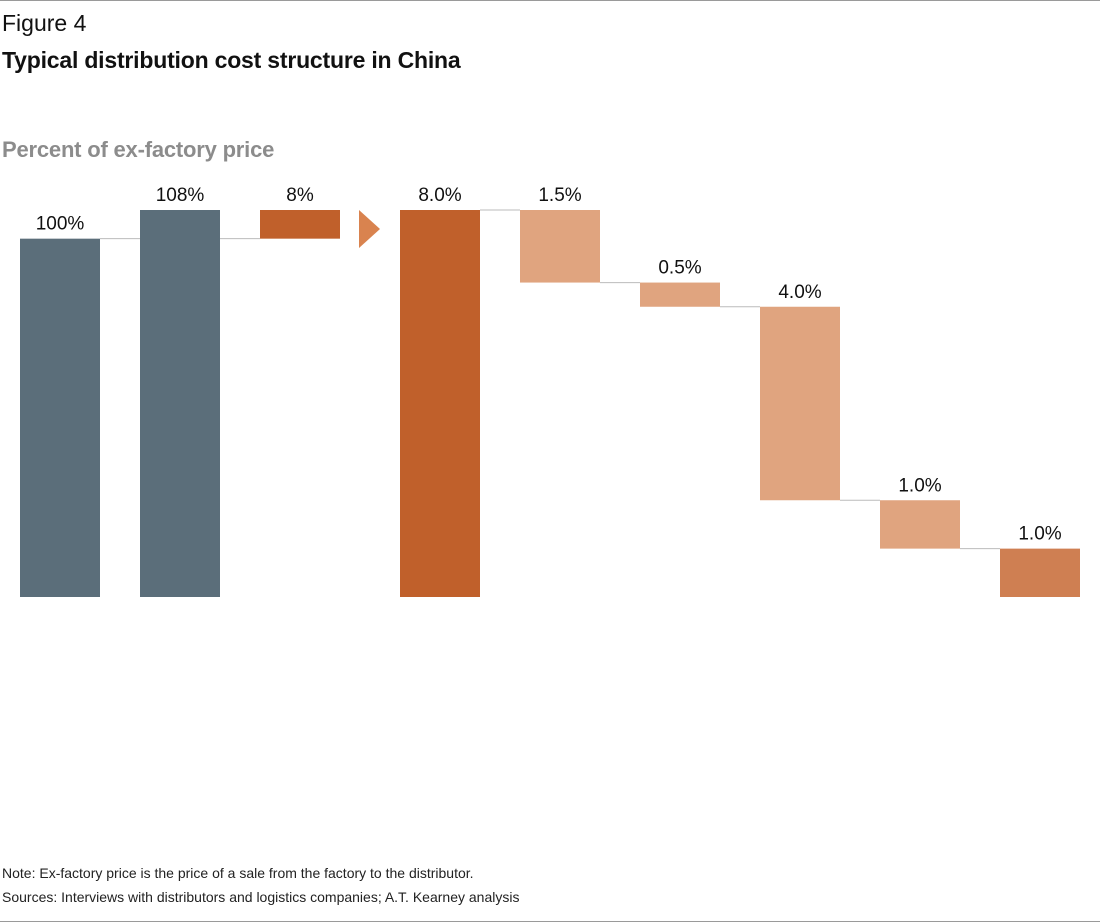 This screenshot has height=923, width=1100. What do you see at coordinates (369, 229) in the screenshot?
I see `panel-arrow-icon` at bounding box center [369, 229].